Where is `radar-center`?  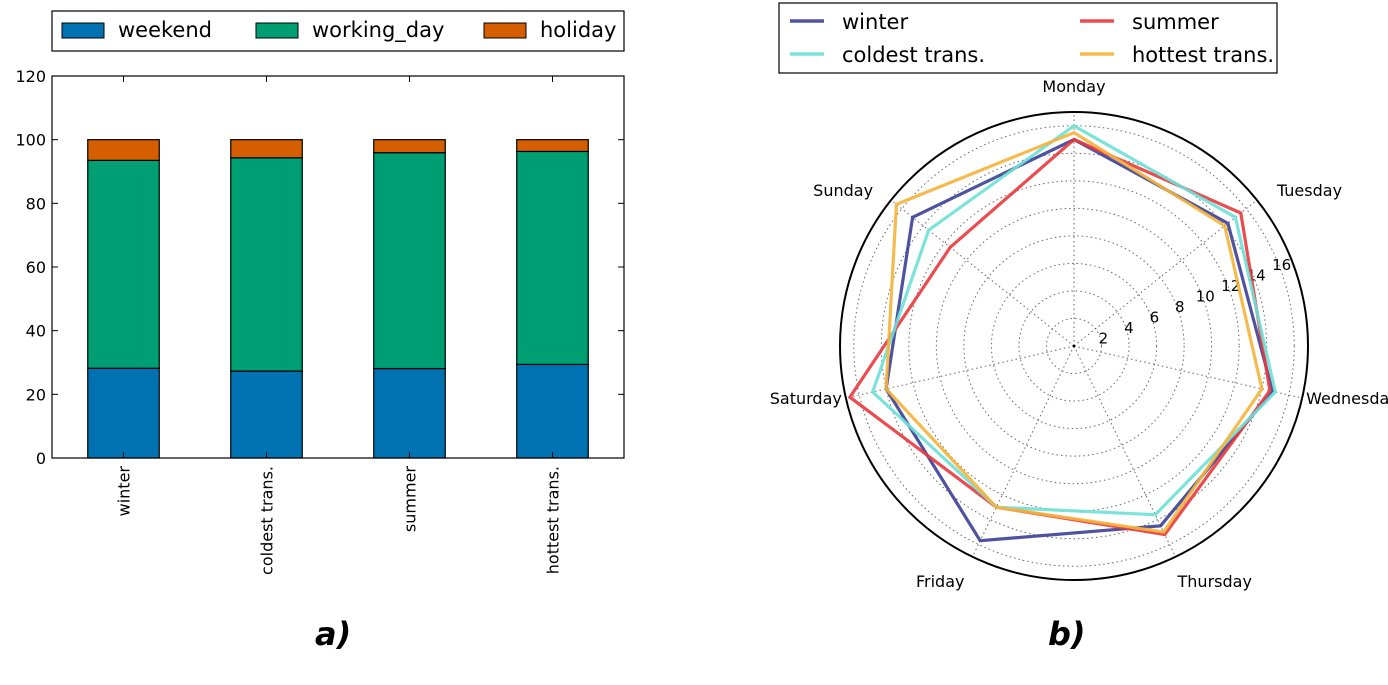 radar-center is located at coordinates (1074, 346).